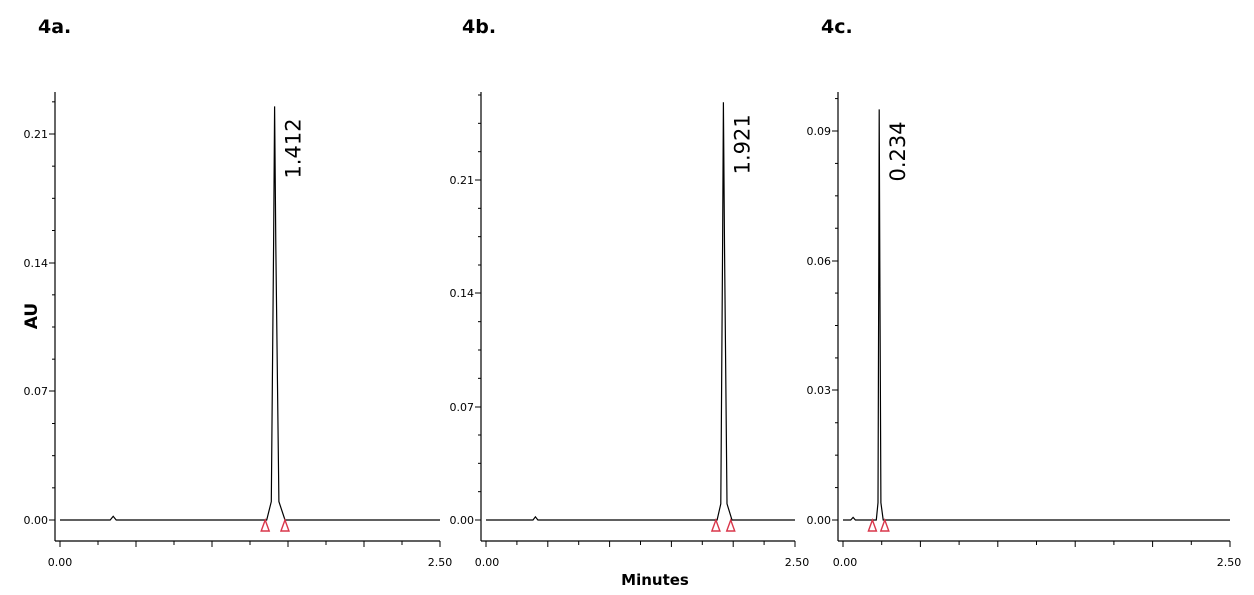 The image size is (1254, 595). What do you see at coordinates (54, 27) in the screenshot?
I see `panel-label-4a: 4a.` at bounding box center [54, 27].